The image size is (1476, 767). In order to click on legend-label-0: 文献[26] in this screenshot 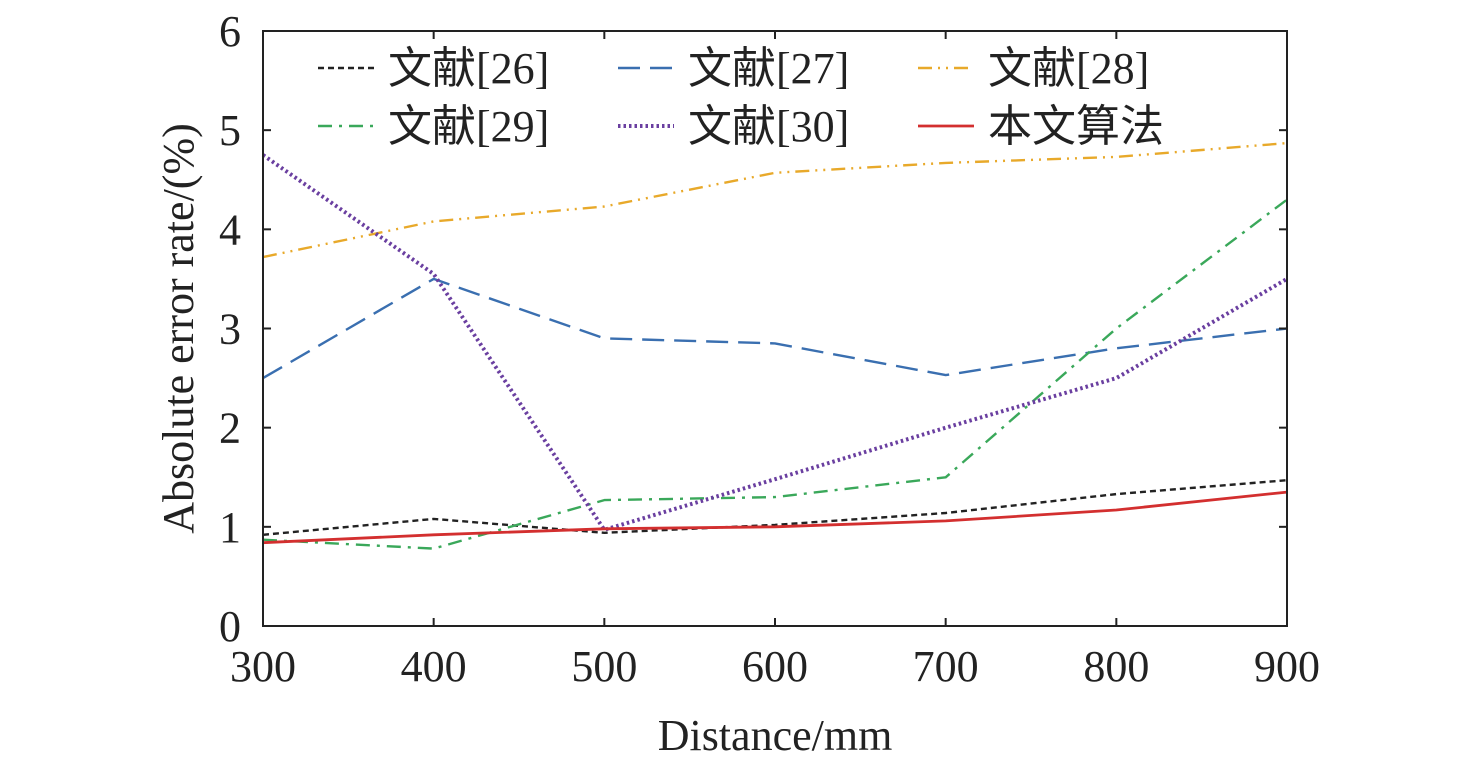, I will do `click(468, 68)`.